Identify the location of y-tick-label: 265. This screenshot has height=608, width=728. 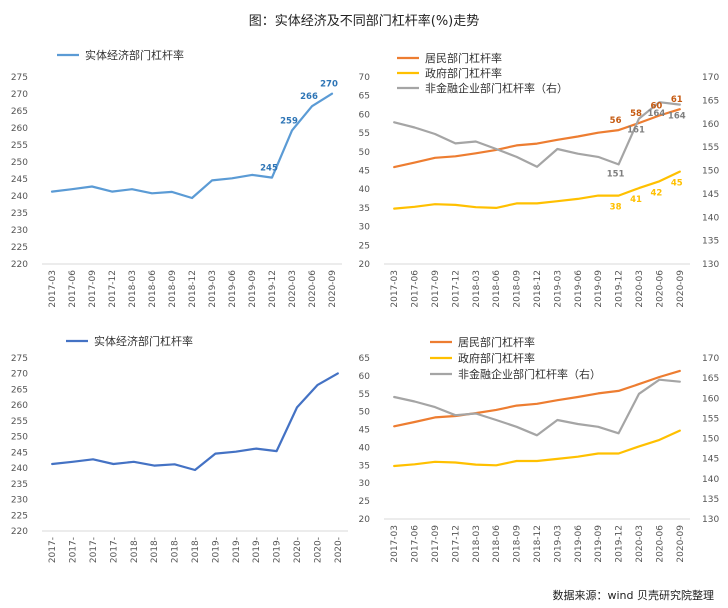
(19, 390).